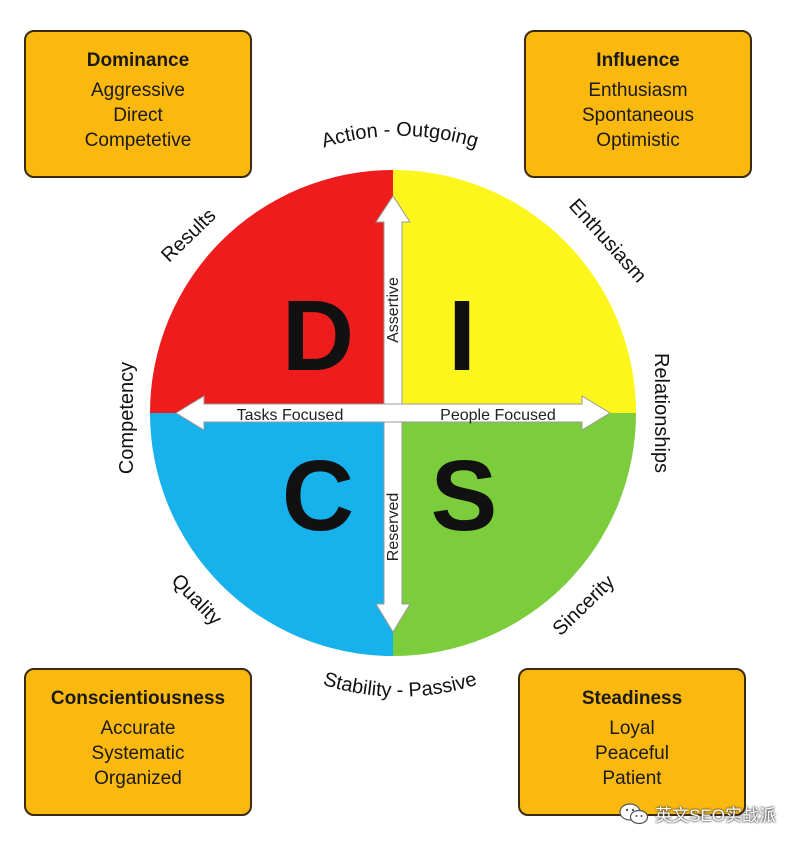  Describe the element at coordinates (661, 413) in the screenshot. I see `ring-label-relationships: Relationships` at that location.